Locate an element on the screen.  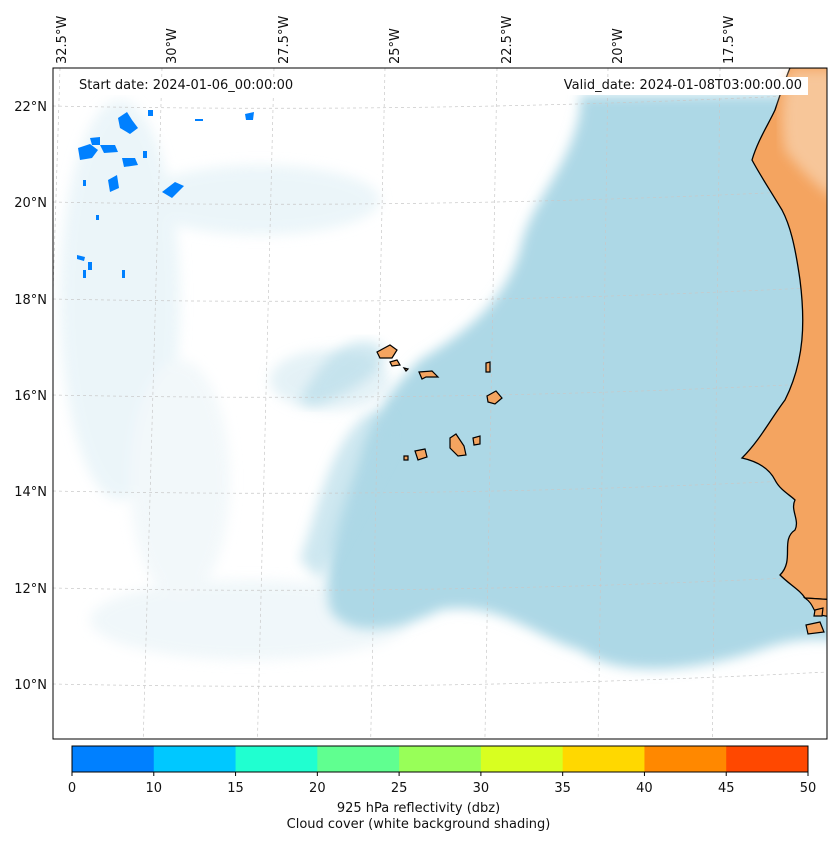
lat-label: 12°N is located at coordinates (30, 589).